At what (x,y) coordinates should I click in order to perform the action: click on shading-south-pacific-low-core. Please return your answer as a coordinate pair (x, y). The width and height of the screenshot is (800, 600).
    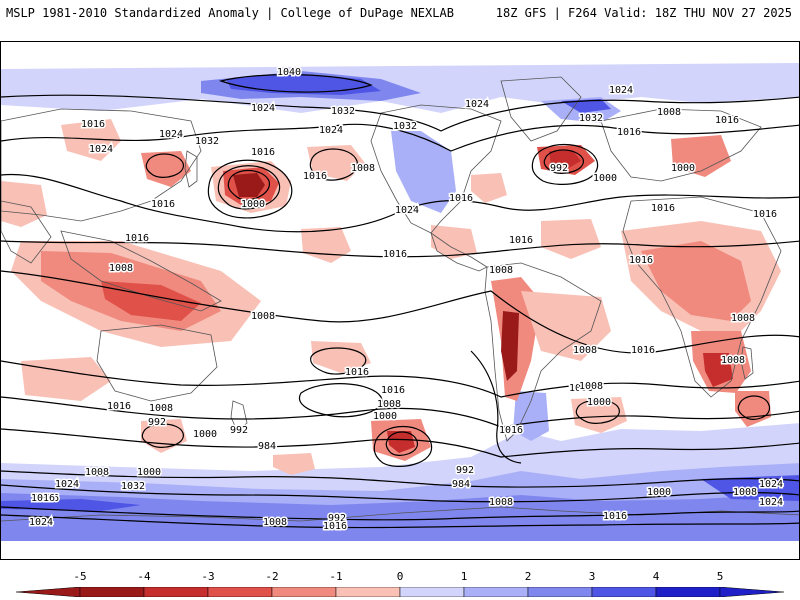
    Looking at the image, I should click on (401, 442).